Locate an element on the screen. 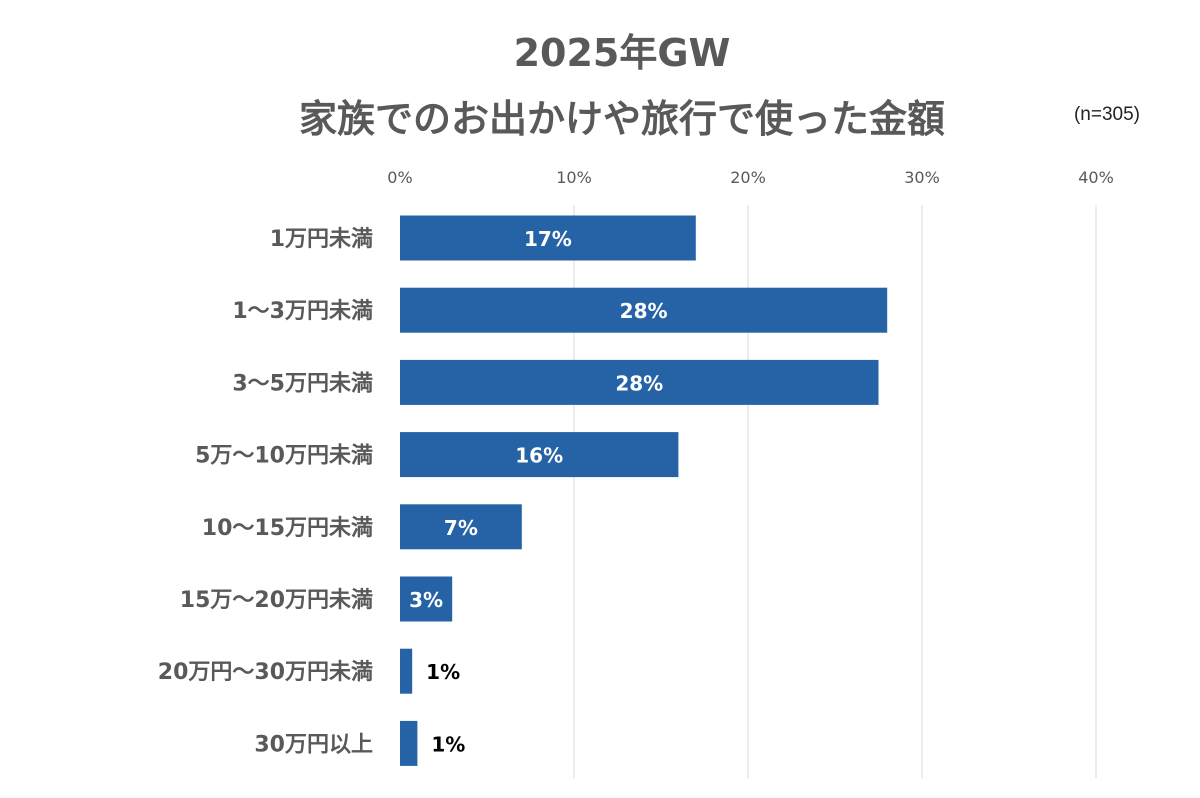 This screenshot has width=1200, height=798. data-label: 17% is located at coordinates (548, 239).